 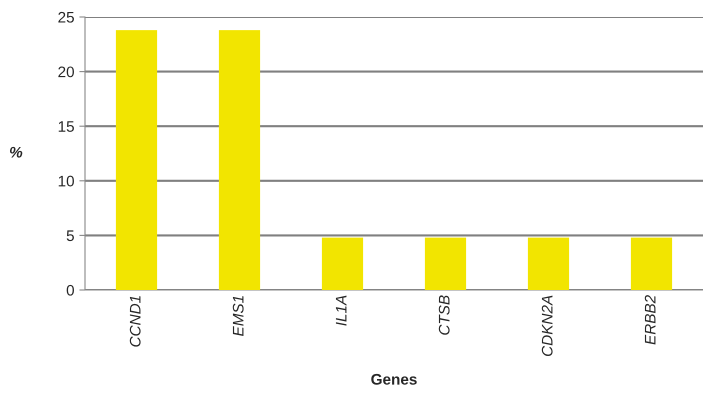 What do you see at coordinates (547, 326) in the screenshot?
I see `x-tick-label: CDKN2A` at bounding box center [547, 326].